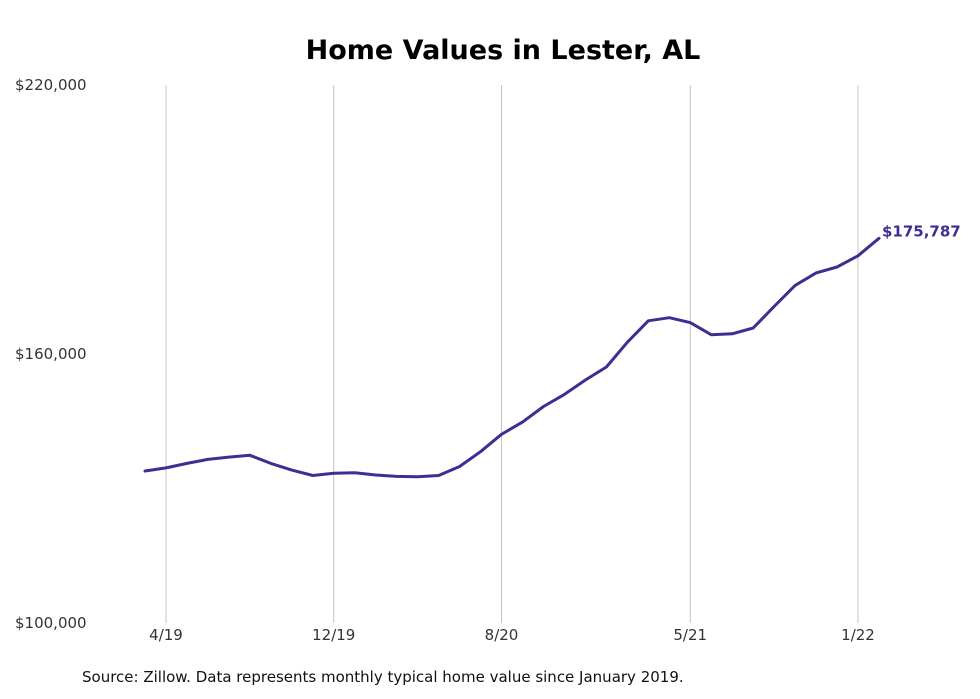 The width and height of the screenshot is (980, 699). What do you see at coordinates (51, 85) in the screenshot?
I see `y-tick-label: $220,000` at bounding box center [51, 85].